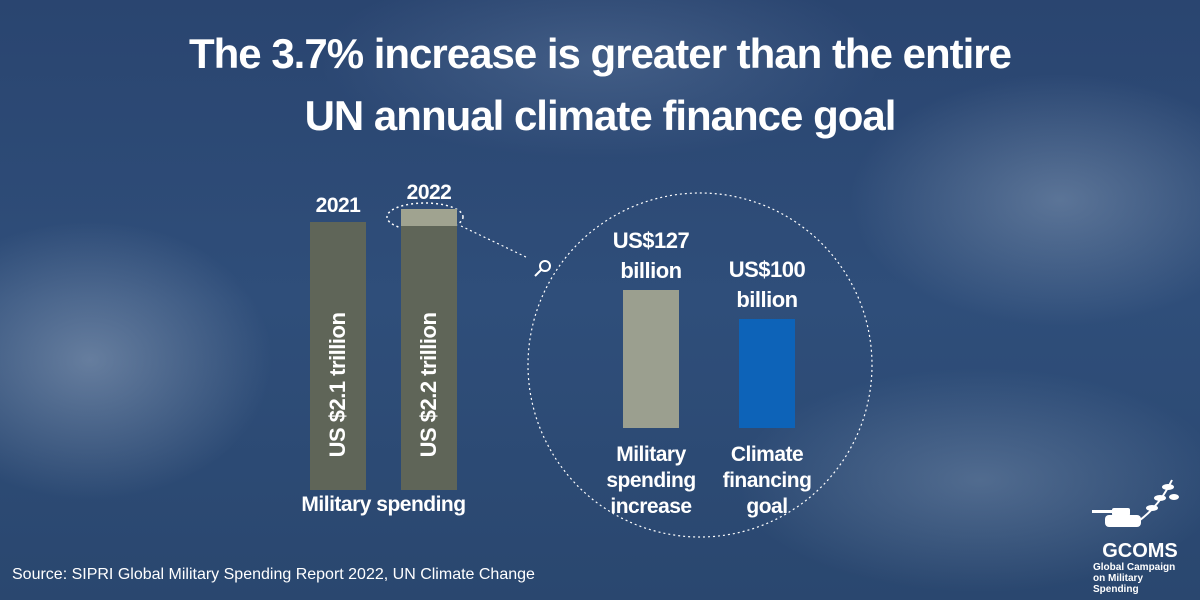 The image size is (1200, 600). Describe the element at coordinates (651, 480) in the screenshot. I see `category-label: Military spending increase` at that location.